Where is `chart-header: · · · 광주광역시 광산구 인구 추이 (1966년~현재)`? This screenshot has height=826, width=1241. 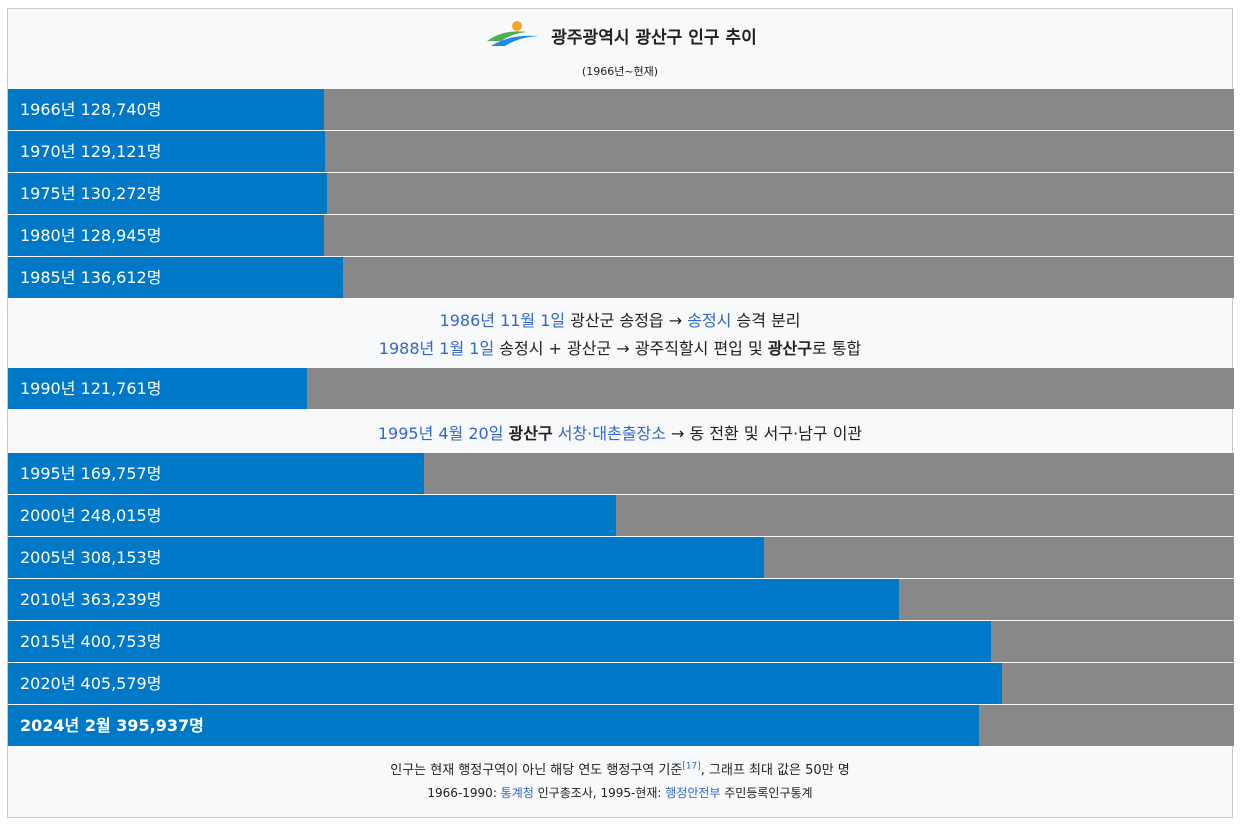
chart-header: · · · 광주광역시 광산구 인구 추이 (1966년~현재) is located at coordinates (620, 49).